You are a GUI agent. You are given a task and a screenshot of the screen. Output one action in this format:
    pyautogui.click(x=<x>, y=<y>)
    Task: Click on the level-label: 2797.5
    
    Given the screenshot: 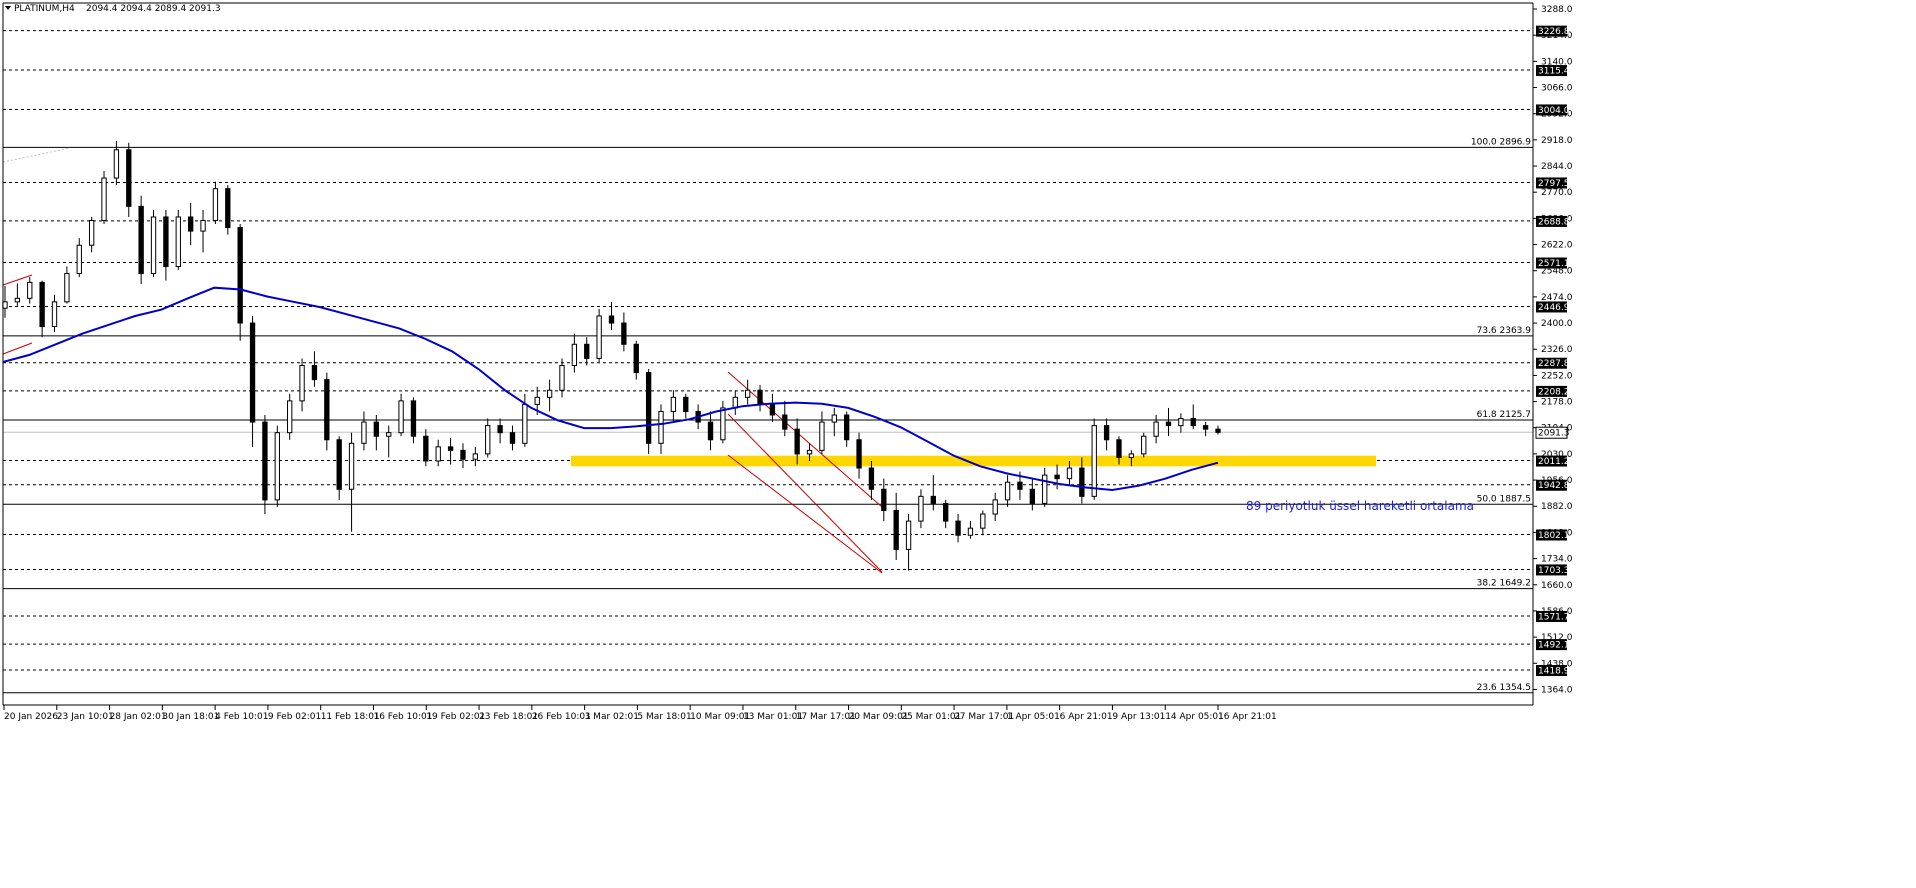 What is the action you would take?
    pyautogui.click(x=1554, y=184)
    